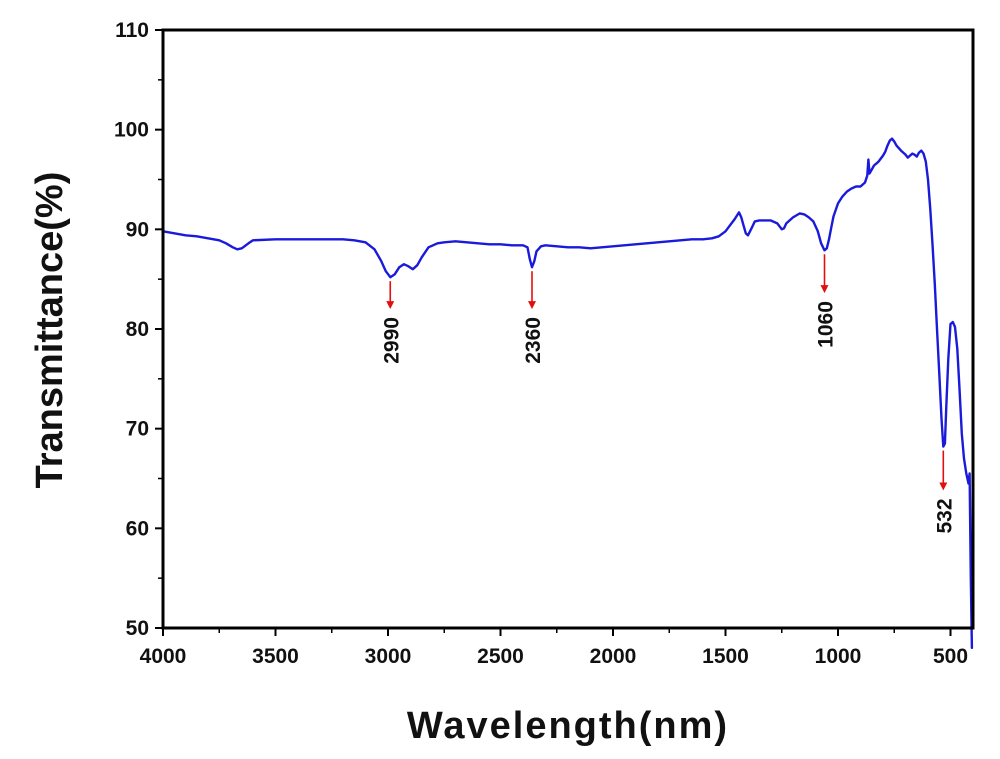 The image size is (1000, 759). What do you see at coordinates (838, 656) in the screenshot?
I see `x-tick-label: 1000` at bounding box center [838, 656].